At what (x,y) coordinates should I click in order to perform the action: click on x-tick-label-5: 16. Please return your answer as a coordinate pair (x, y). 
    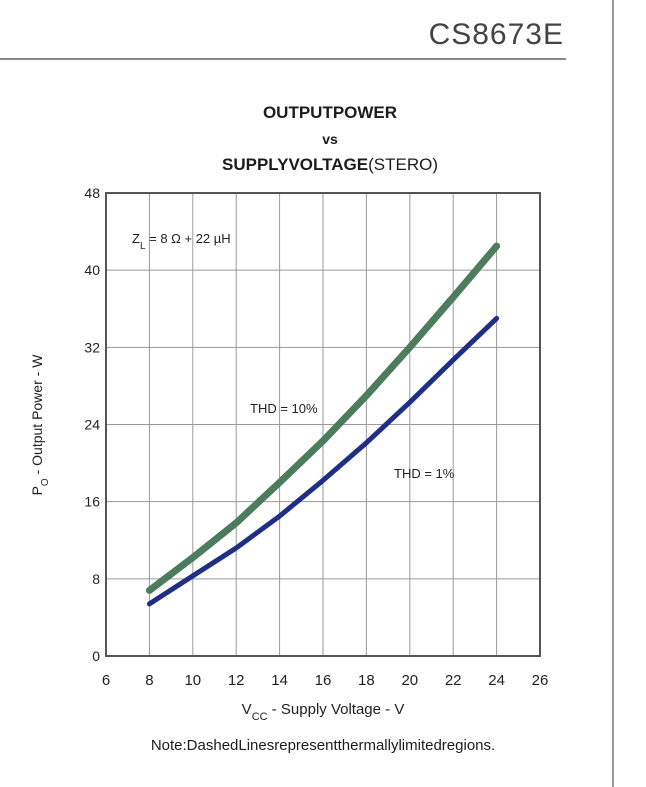
    Looking at the image, I should click on (323, 680).